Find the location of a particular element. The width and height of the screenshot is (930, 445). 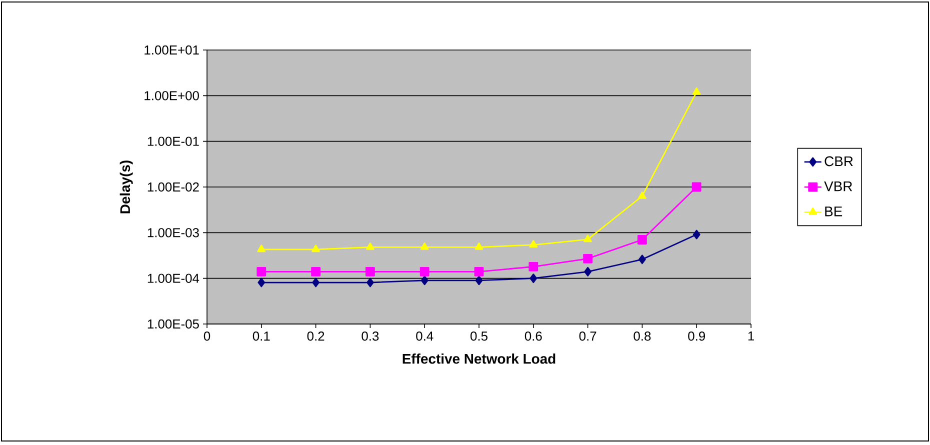

y-tick-label: 1.00E-01 is located at coordinates (173, 141).